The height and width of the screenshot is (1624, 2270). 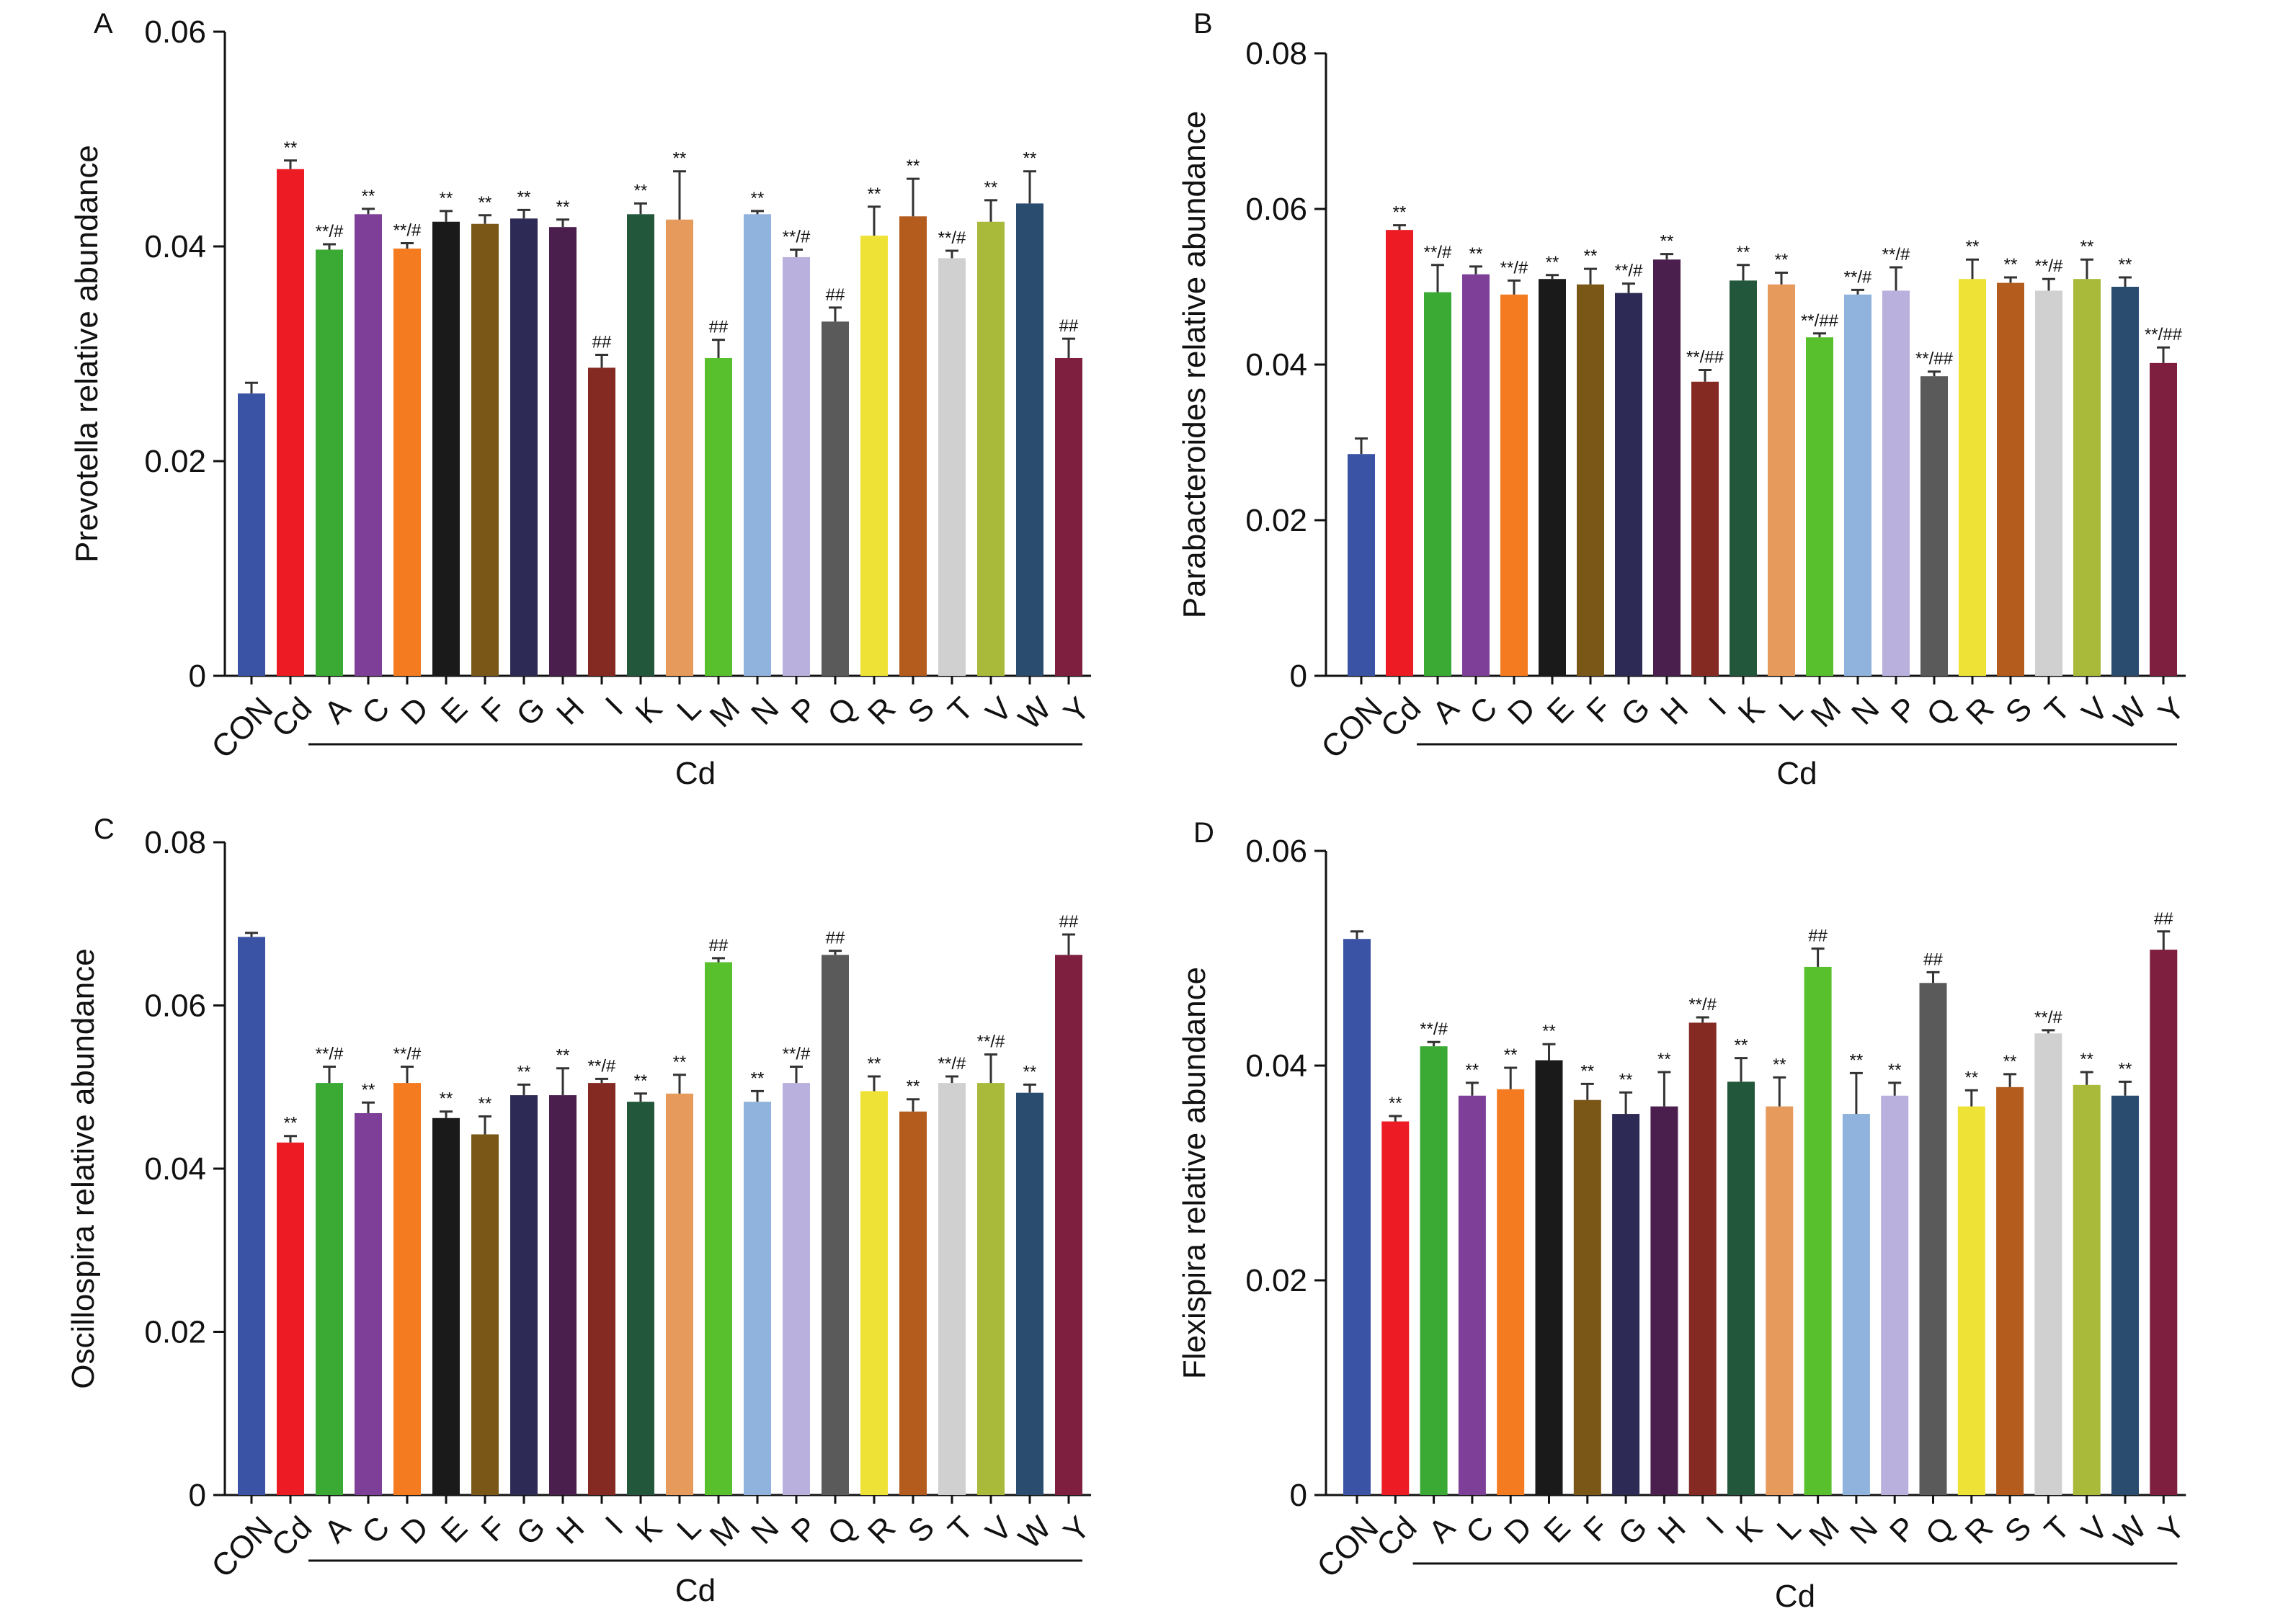 I want to click on y-tick-label: 0, so click(x=197, y=677).